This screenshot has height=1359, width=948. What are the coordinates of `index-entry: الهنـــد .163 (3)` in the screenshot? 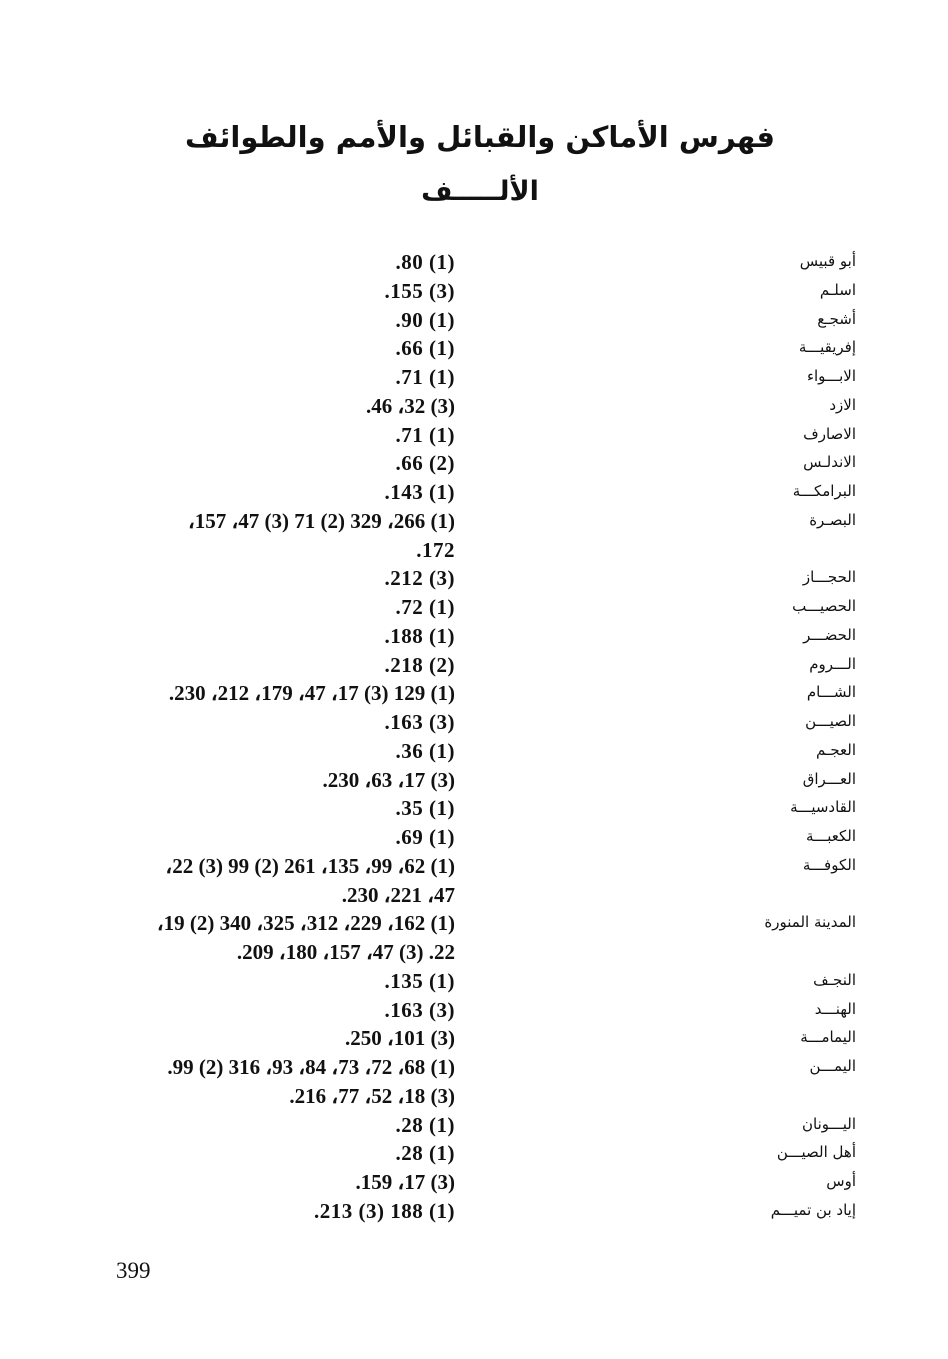 It's located at (474, 1012).